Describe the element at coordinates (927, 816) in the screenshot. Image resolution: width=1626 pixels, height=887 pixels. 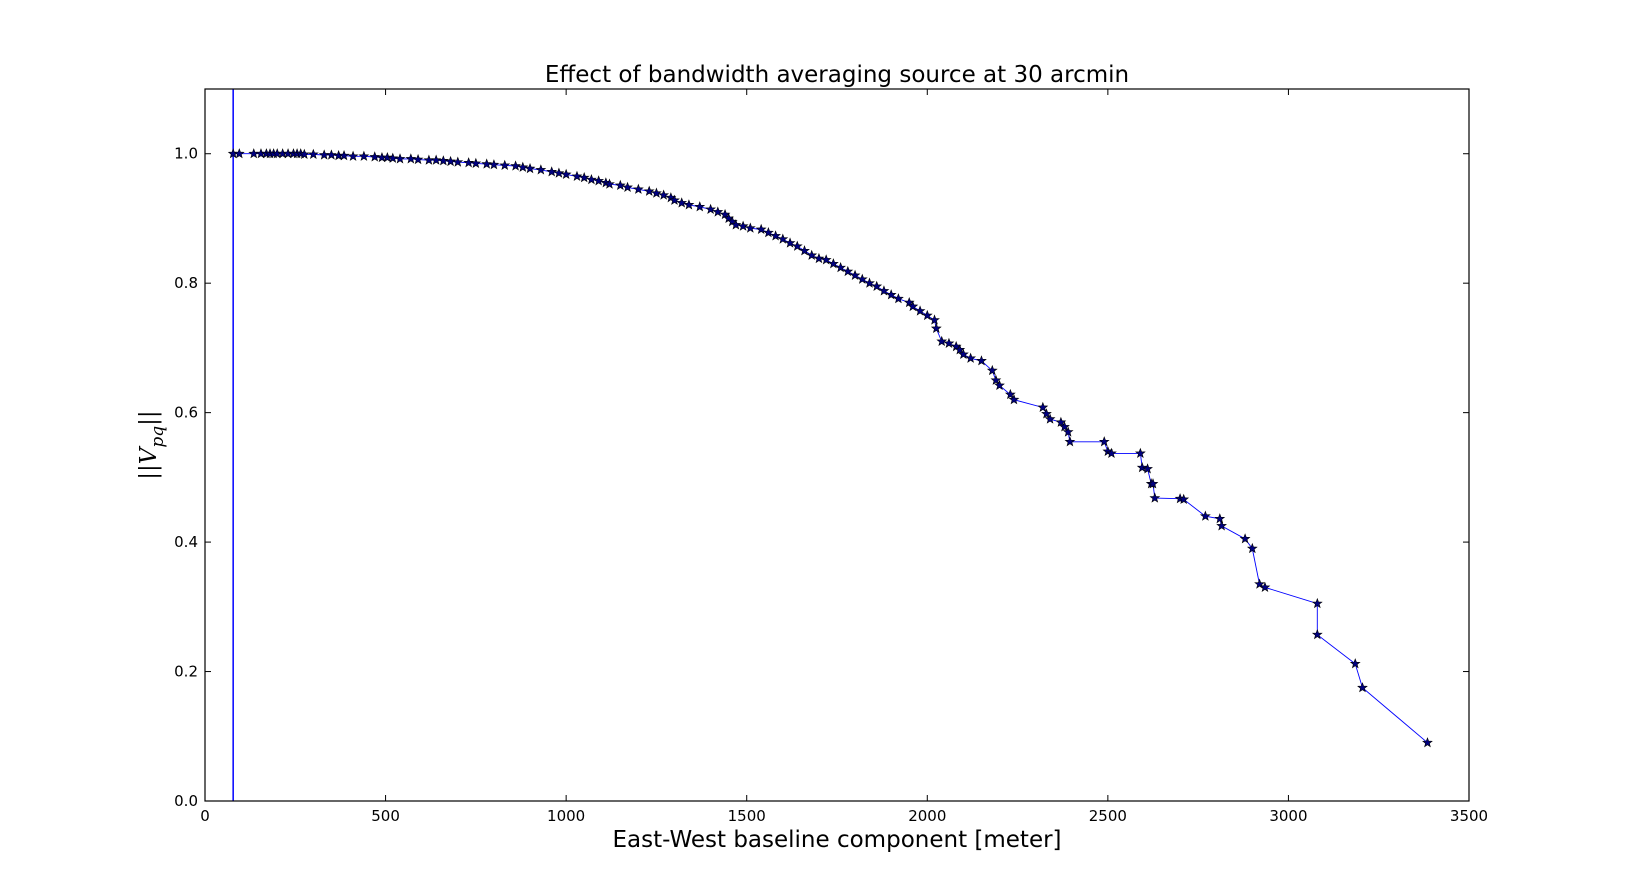
I see `x-tick-label: 2000` at that location.